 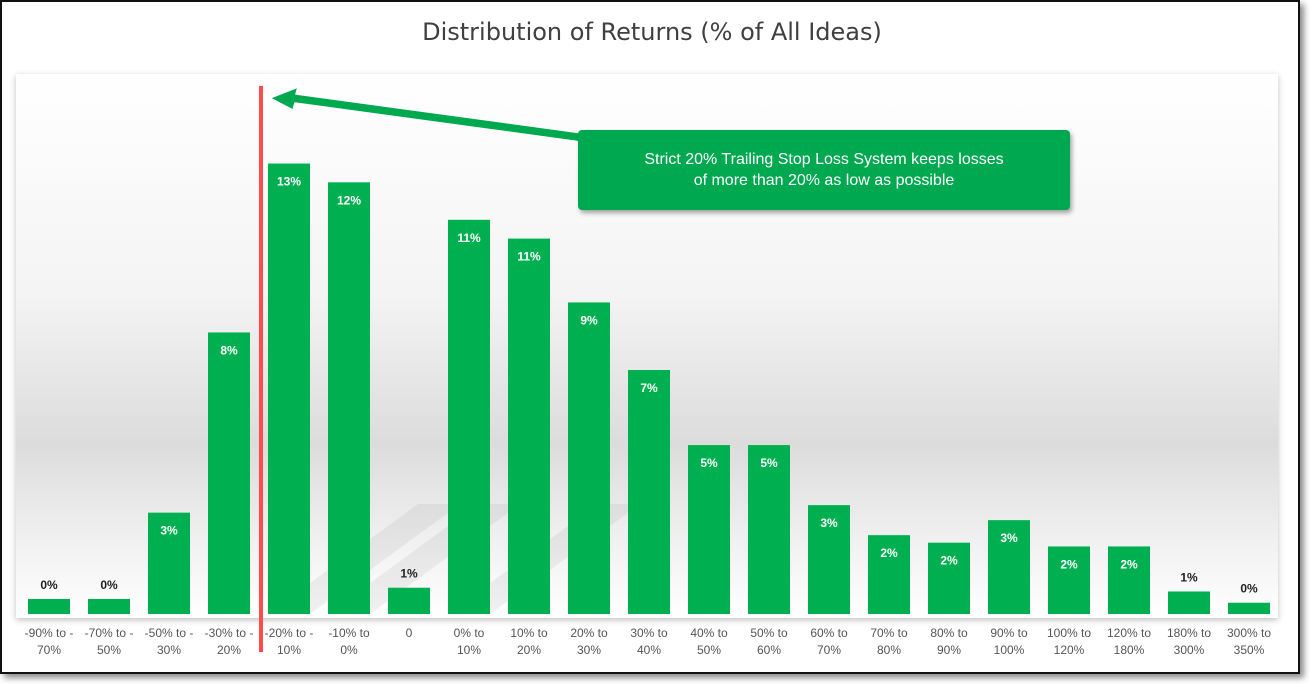 I want to click on x-tick-label: 300% to, so click(x=1249, y=633).